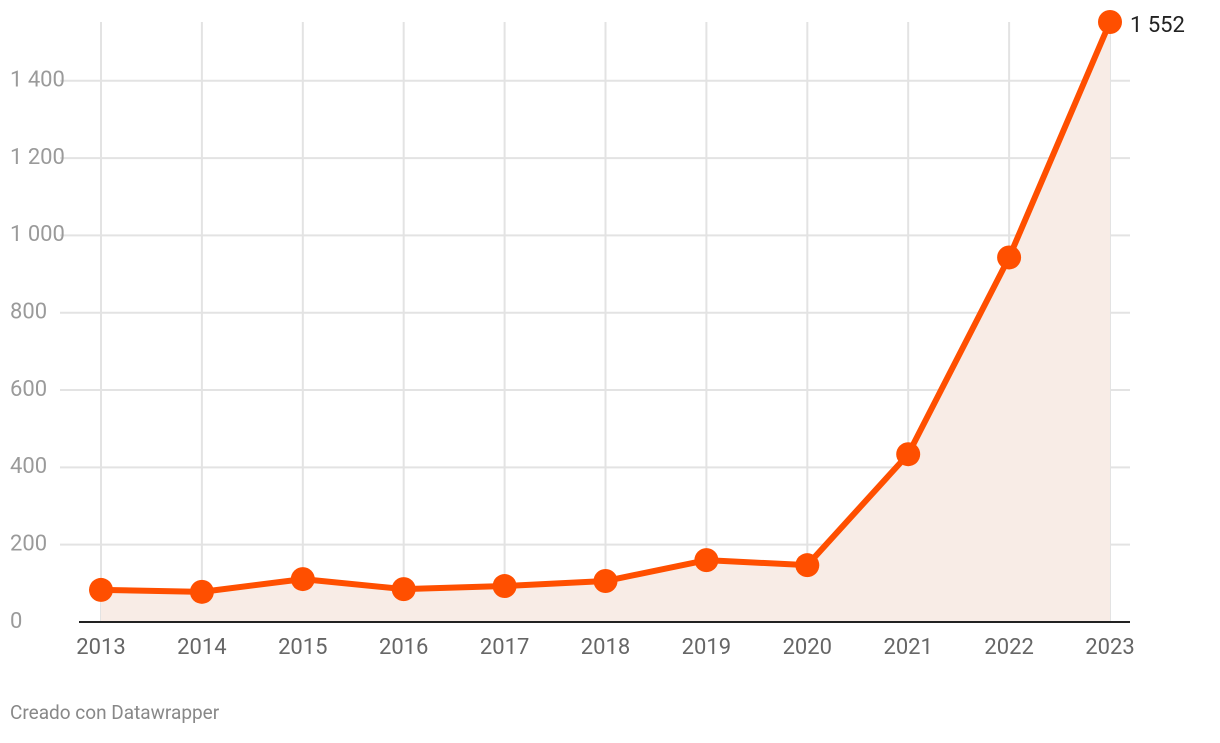  What do you see at coordinates (807, 647) in the screenshot?
I see `x-tick-label: 2020` at bounding box center [807, 647].